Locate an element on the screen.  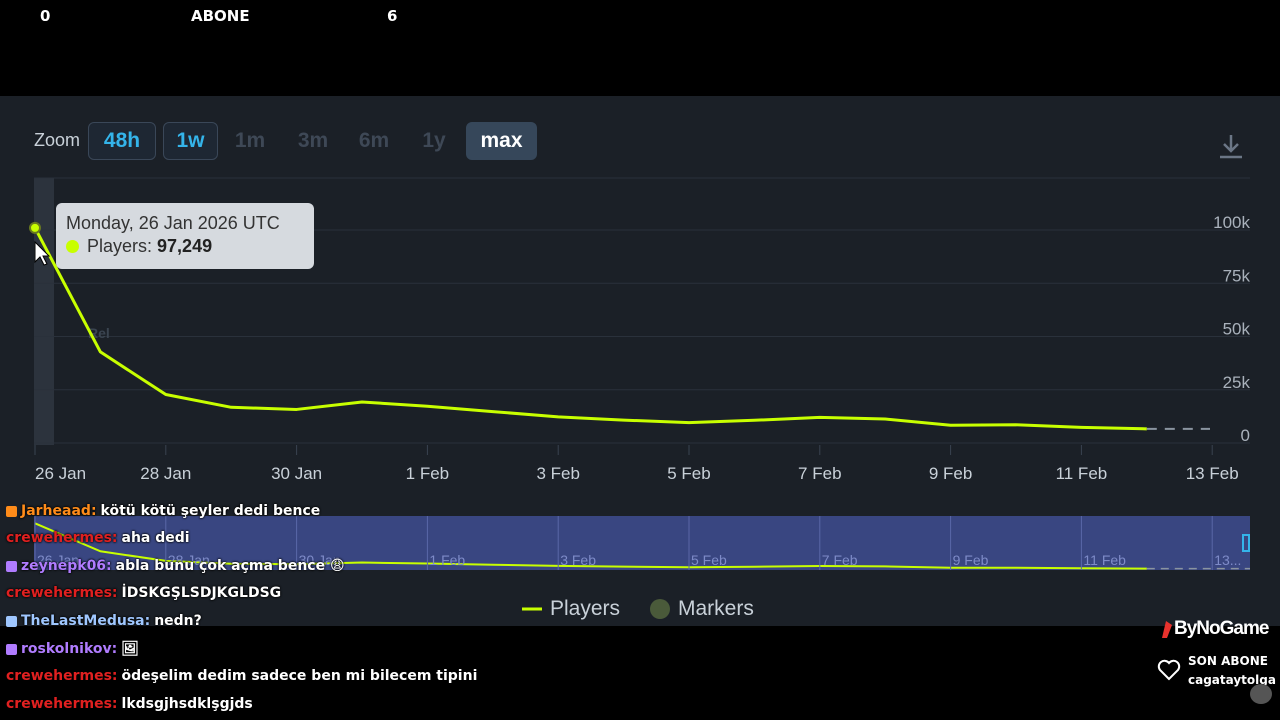
chat-message: crewehermes: İDSKGŞLSDJKGLDSG is located at coordinates (143, 593).